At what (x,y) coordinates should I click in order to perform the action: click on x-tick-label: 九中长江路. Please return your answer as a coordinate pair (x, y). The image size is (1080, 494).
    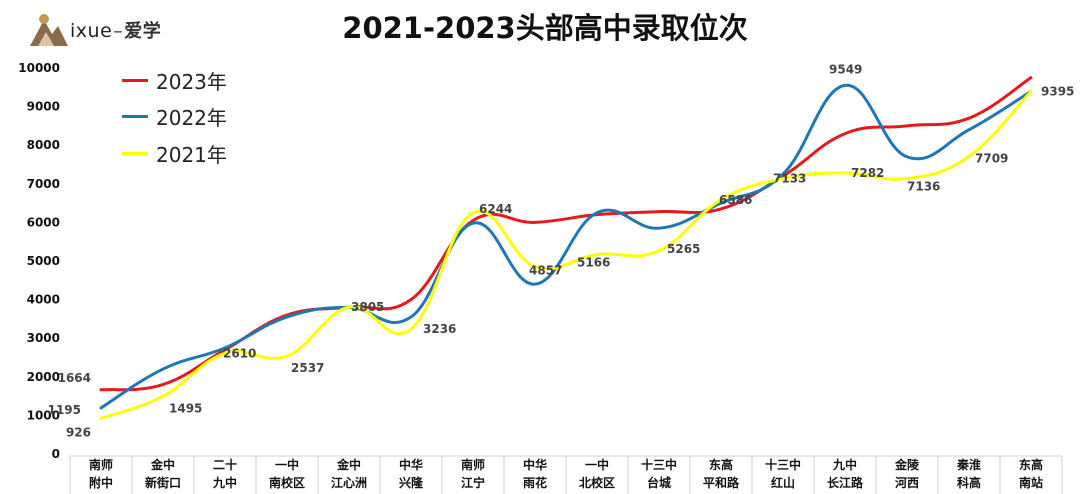
    Looking at the image, I should click on (845, 473).